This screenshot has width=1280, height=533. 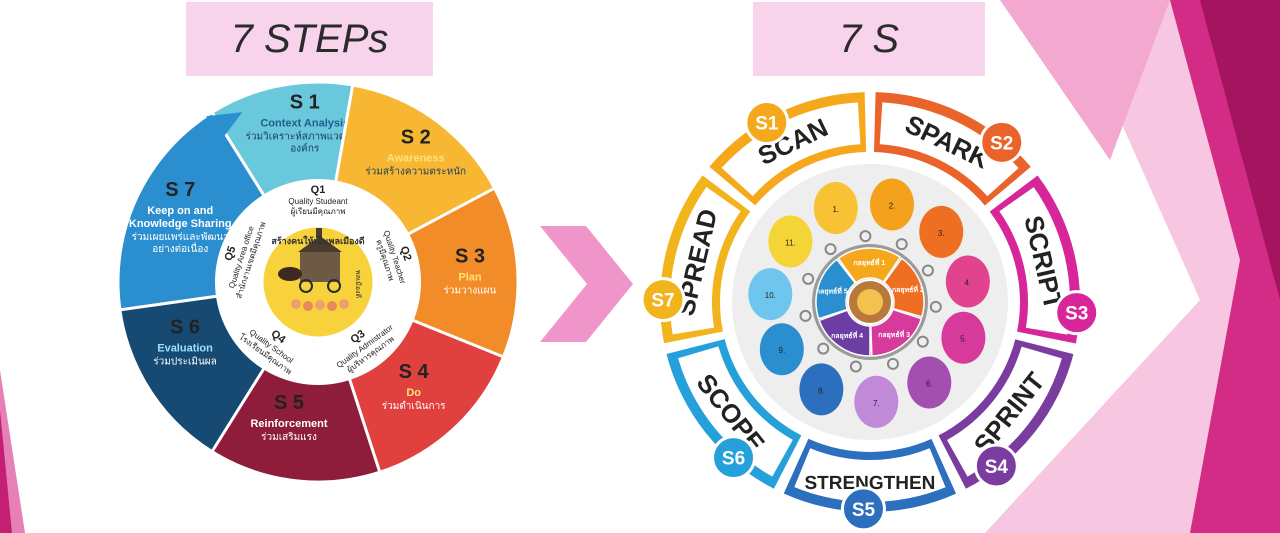 I want to click on badge-s7: S7, so click(x=663, y=300).